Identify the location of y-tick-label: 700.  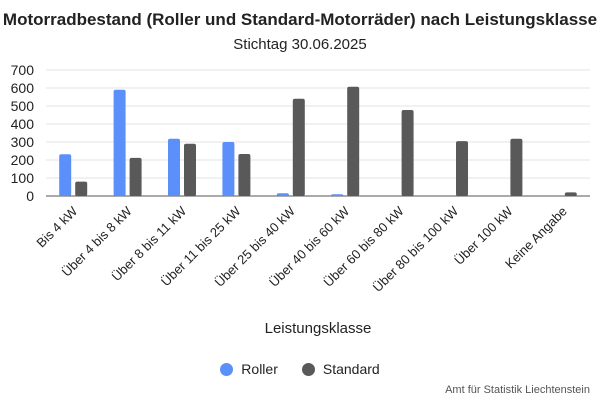
(23, 70).